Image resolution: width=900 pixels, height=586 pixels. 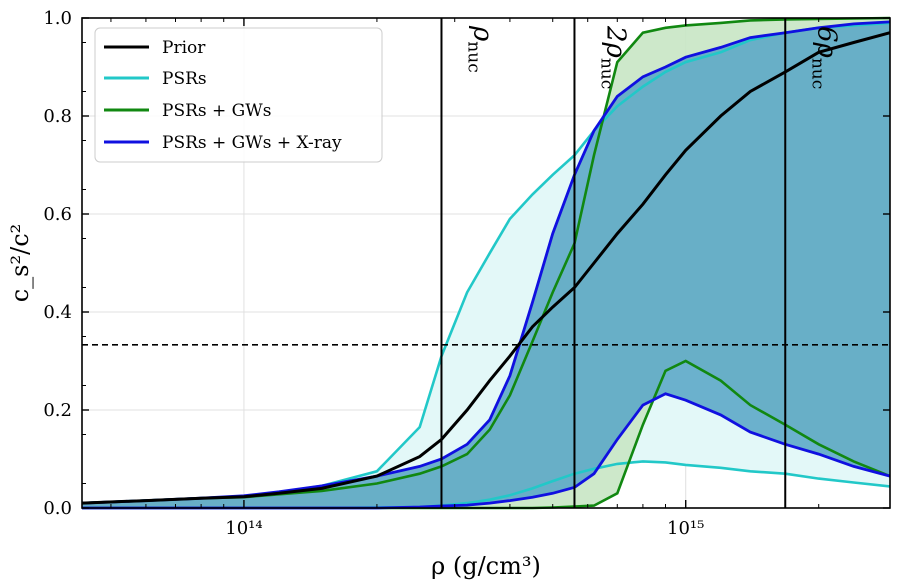 What do you see at coordinates (685, 528) in the screenshot?
I see `x-tick-label-1: 10¹⁵` at bounding box center [685, 528].